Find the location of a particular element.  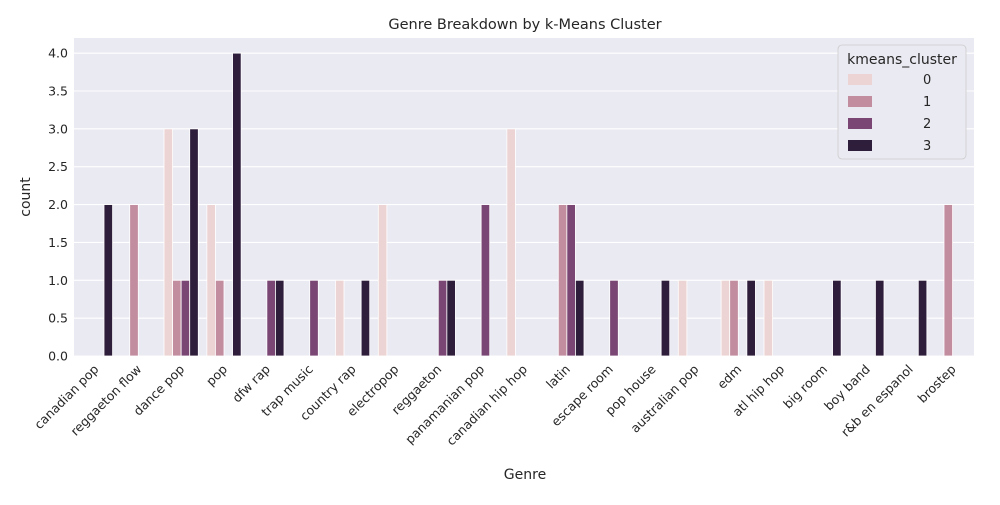

x-tick-label: latin is located at coordinates (558, 377).